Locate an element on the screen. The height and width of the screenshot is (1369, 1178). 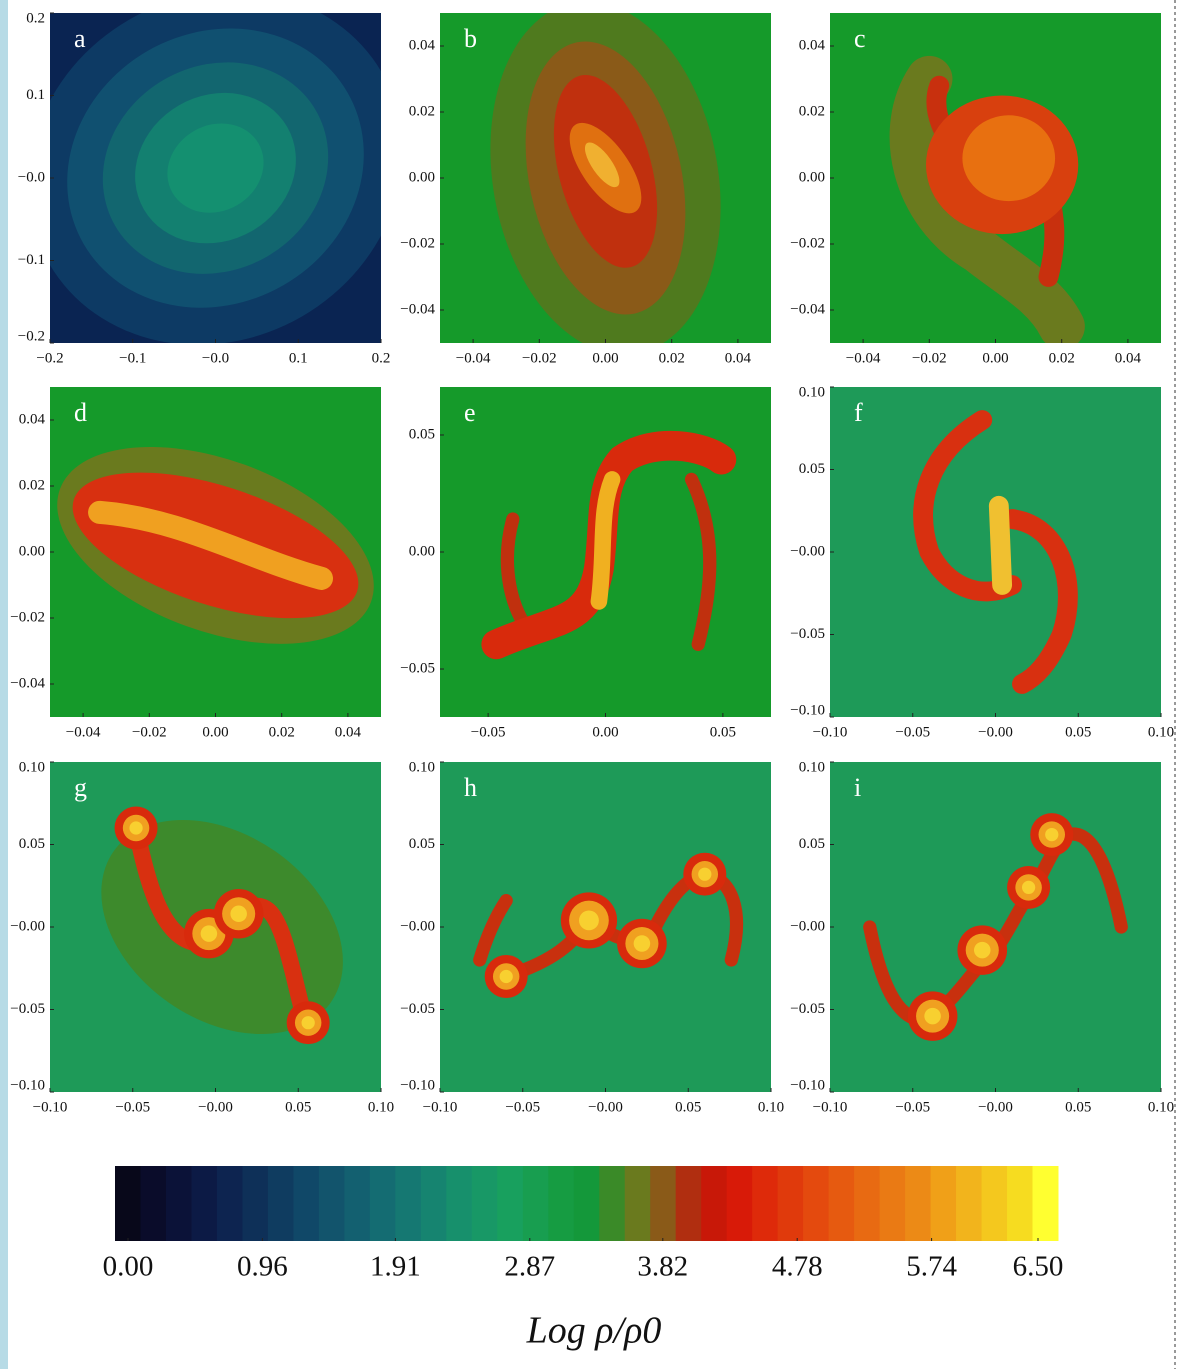
x-tick-label: 0.04 is located at coordinates (1128, 358).